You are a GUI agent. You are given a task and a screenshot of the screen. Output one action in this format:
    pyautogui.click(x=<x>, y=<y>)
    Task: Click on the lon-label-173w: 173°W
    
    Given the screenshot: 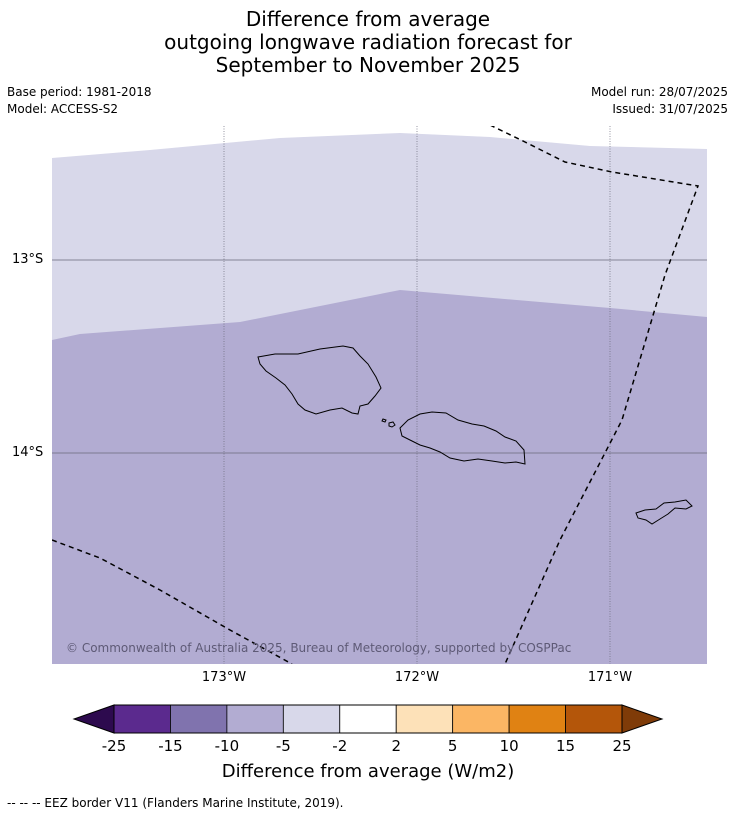 What is the action you would take?
    pyautogui.click(x=224, y=677)
    